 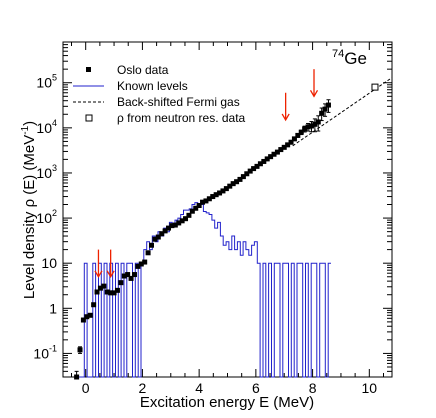 What do you see at coordinates (313, 388) in the screenshot?
I see `x-tick-label: 8` at bounding box center [313, 388].